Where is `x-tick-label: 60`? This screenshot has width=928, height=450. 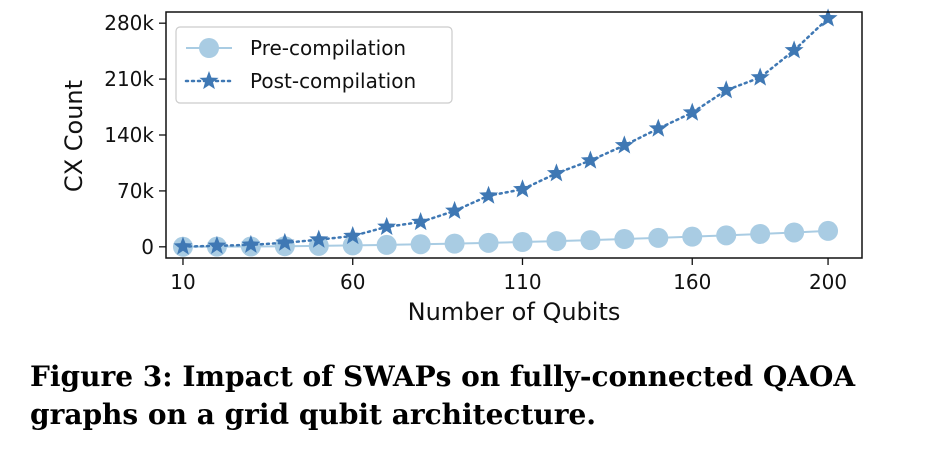
x-tick-label: 60 is located at coordinates (352, 282).